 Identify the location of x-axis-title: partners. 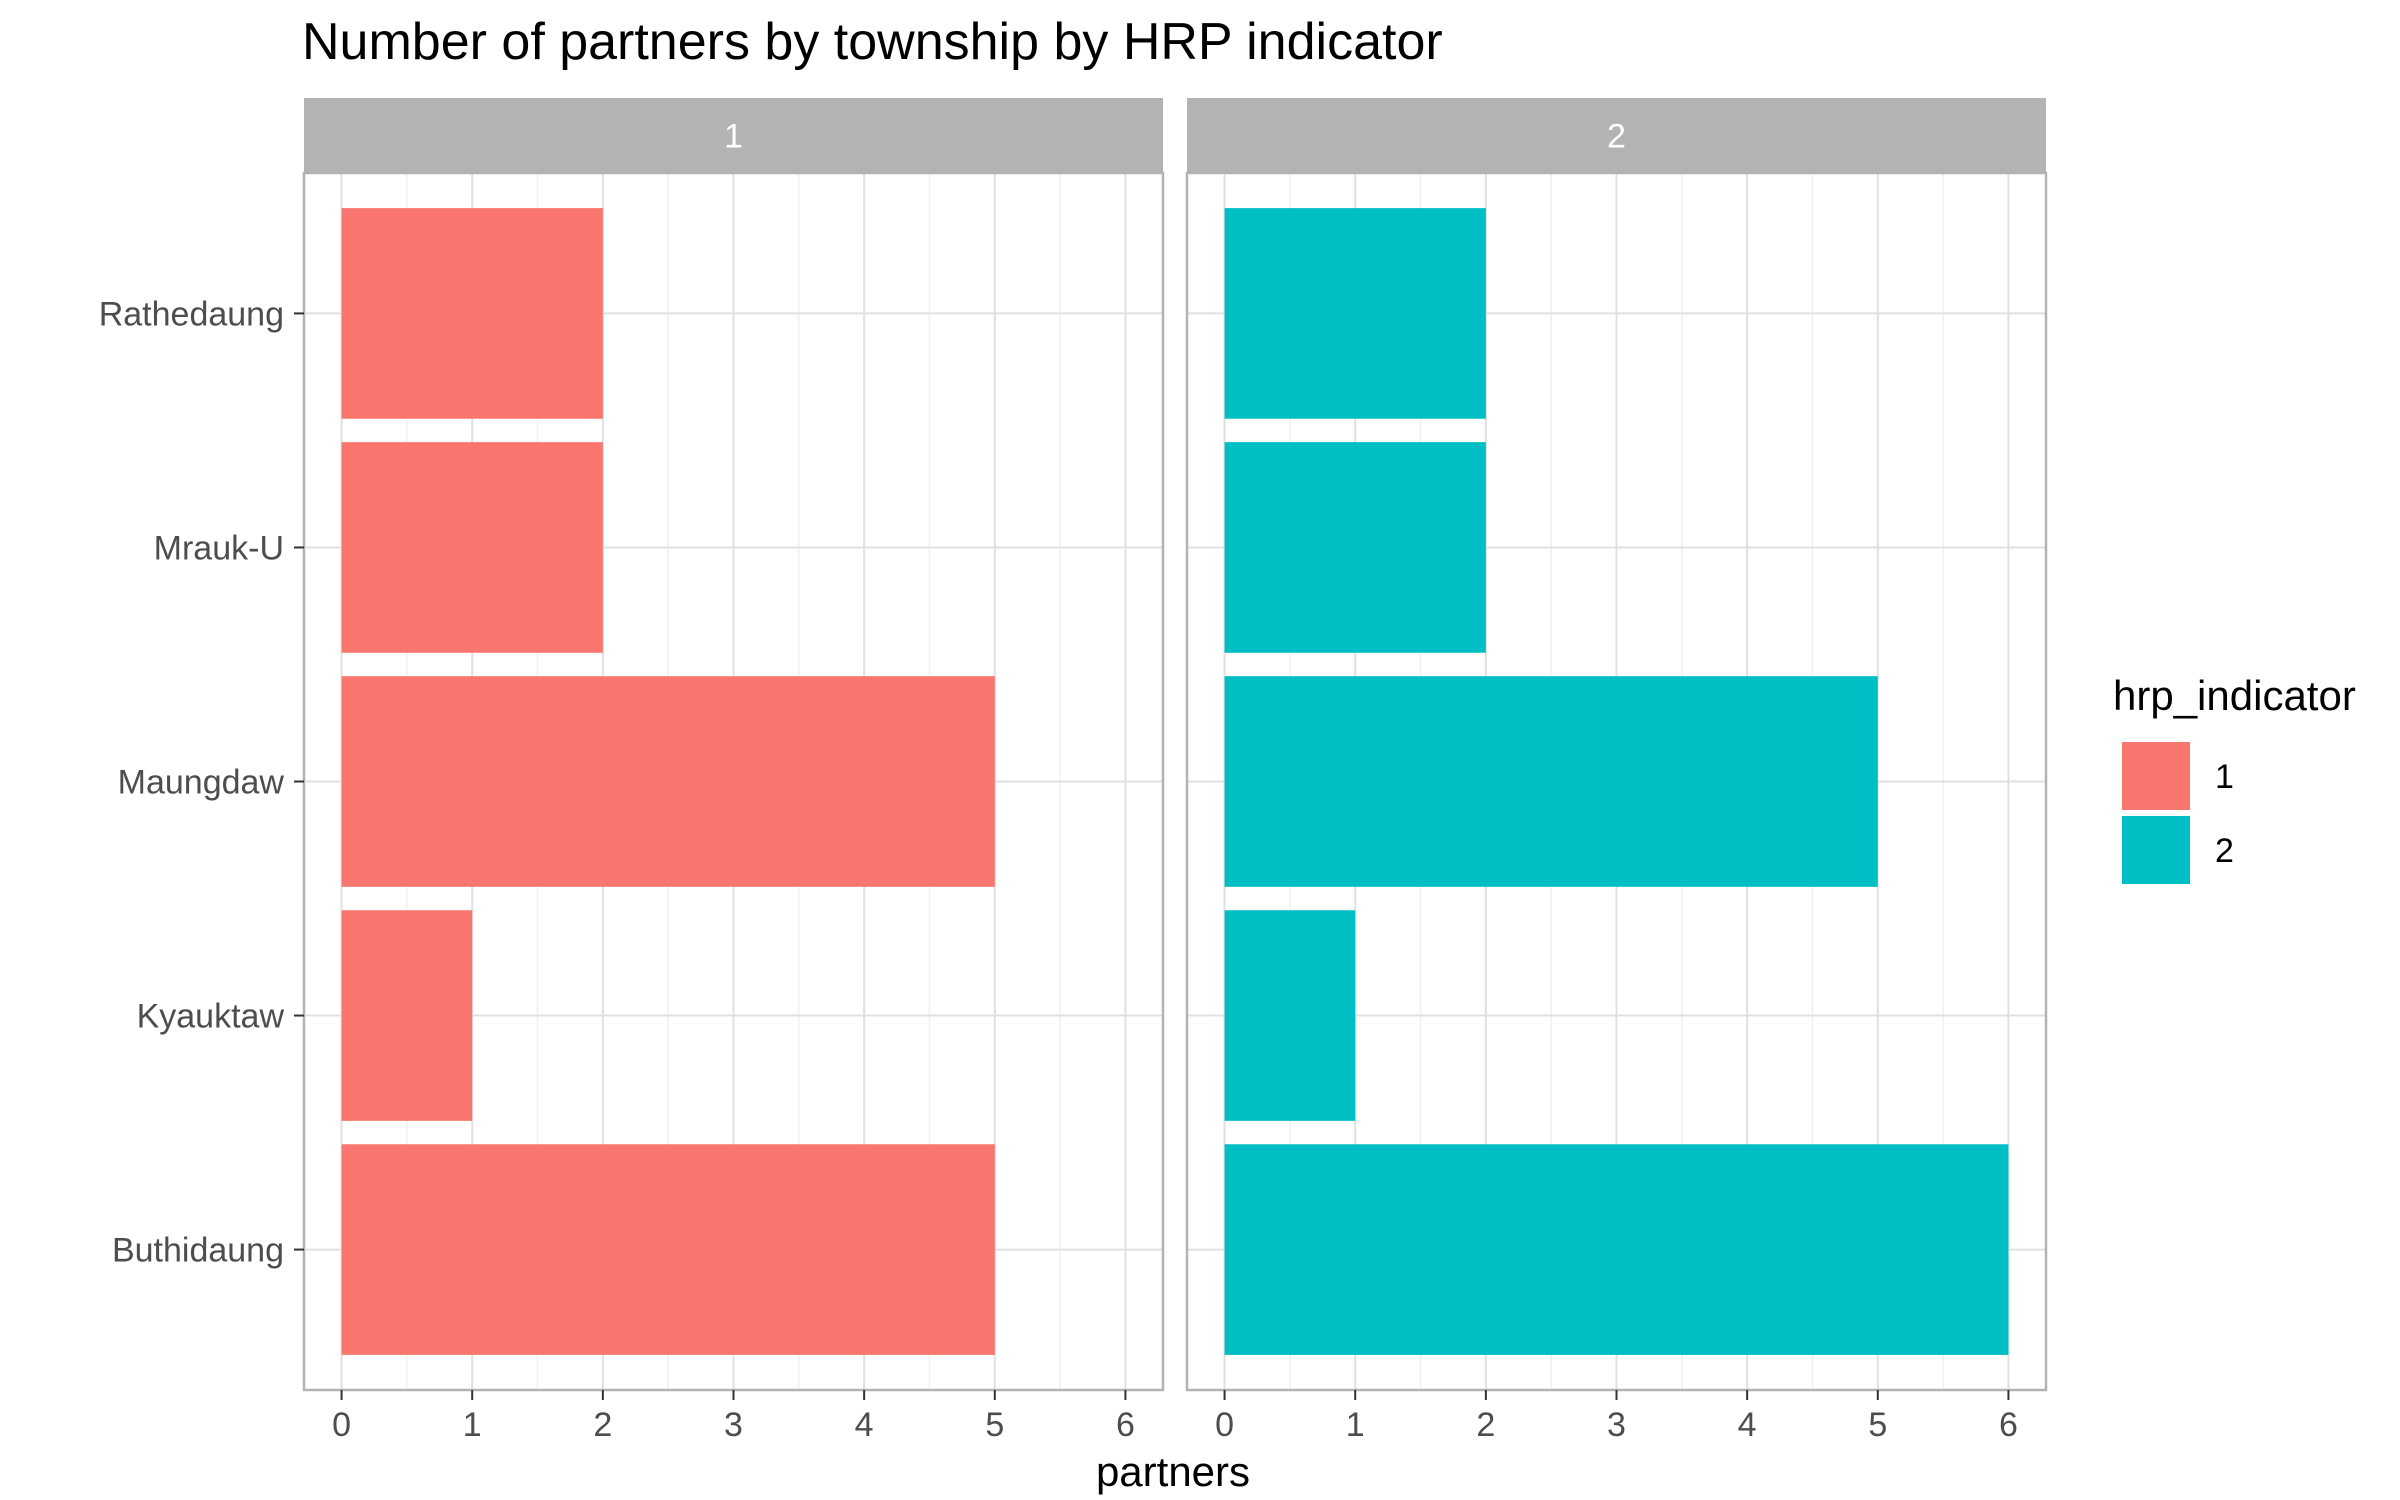
(1173, 1471).